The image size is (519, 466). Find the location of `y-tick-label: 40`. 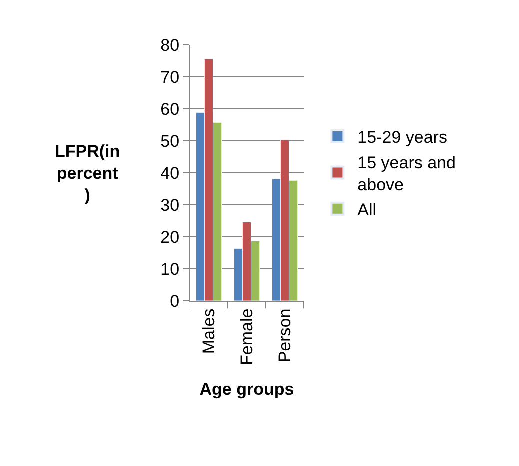

y-tick-label: 40 is located at coordinates (170, 173).